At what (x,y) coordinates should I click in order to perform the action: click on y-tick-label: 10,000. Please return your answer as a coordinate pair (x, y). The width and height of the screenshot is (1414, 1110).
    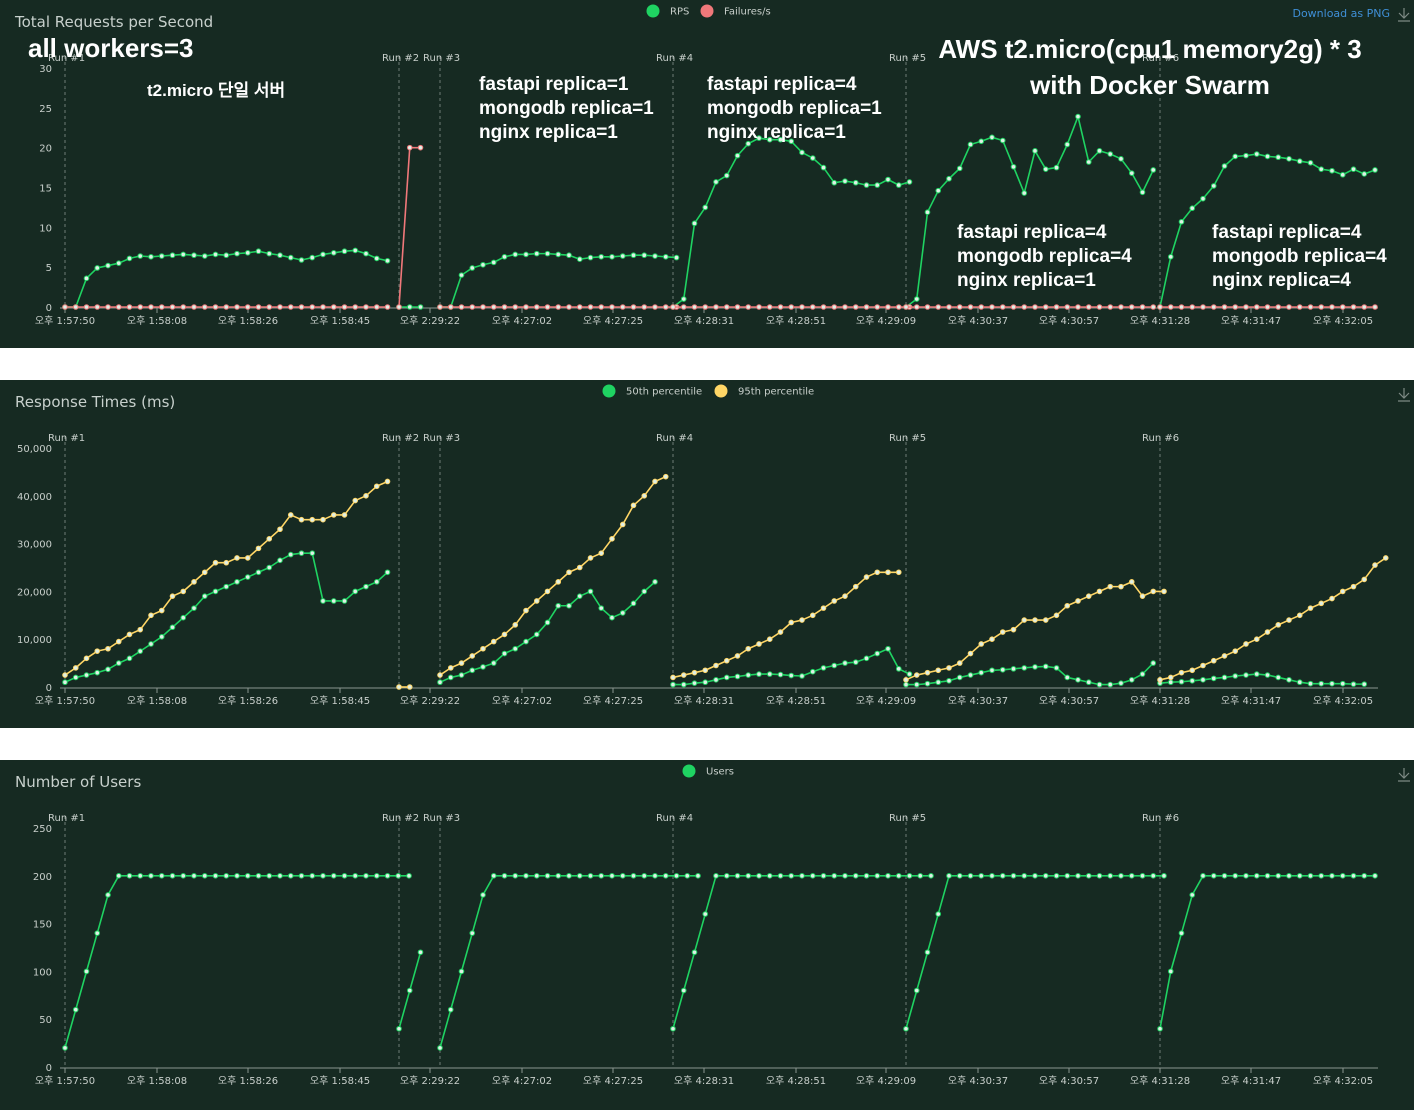
    Looking at the image, I should click on (34, 640).